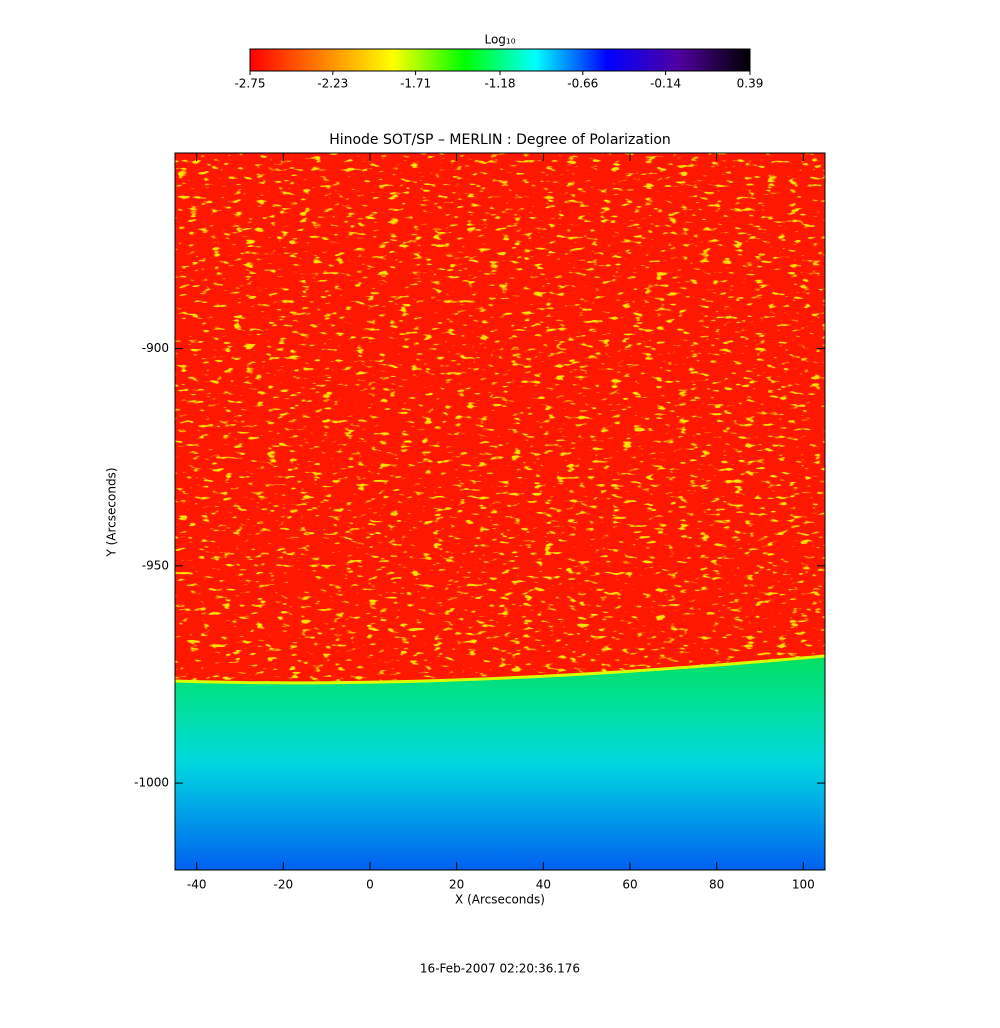 Image resolution: width=1000 pixels, height=1028 pixels. I want to click on y-tick-label: -900, so click(155, 348).